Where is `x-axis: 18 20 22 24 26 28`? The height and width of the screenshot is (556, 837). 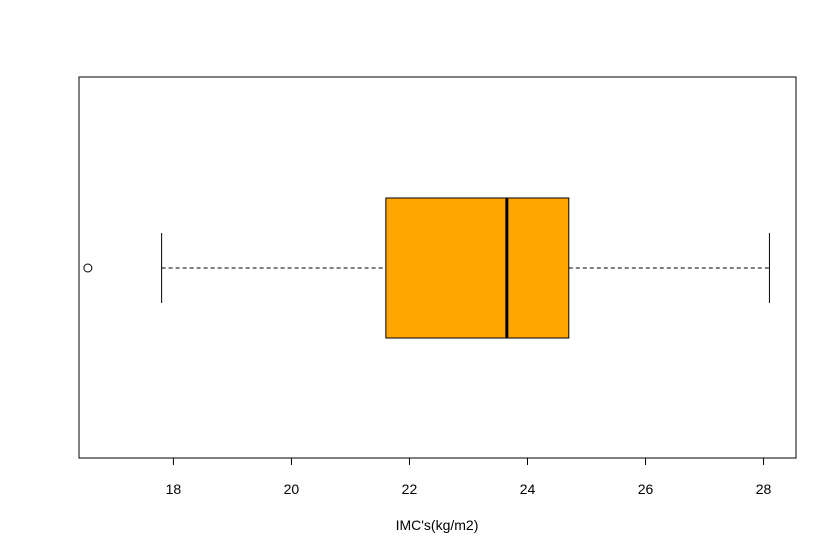 x-axis: 18 20 22 24 26 28 is located at coordinates (469, 477).